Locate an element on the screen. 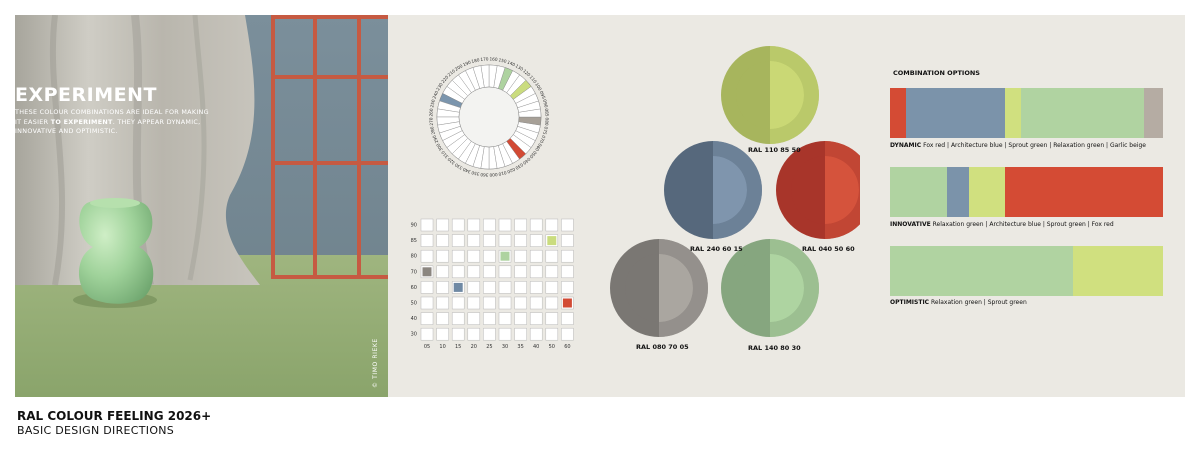 The image size is (1200, 450). matrix-x-label: 40 is located at coordinates (536, 347).